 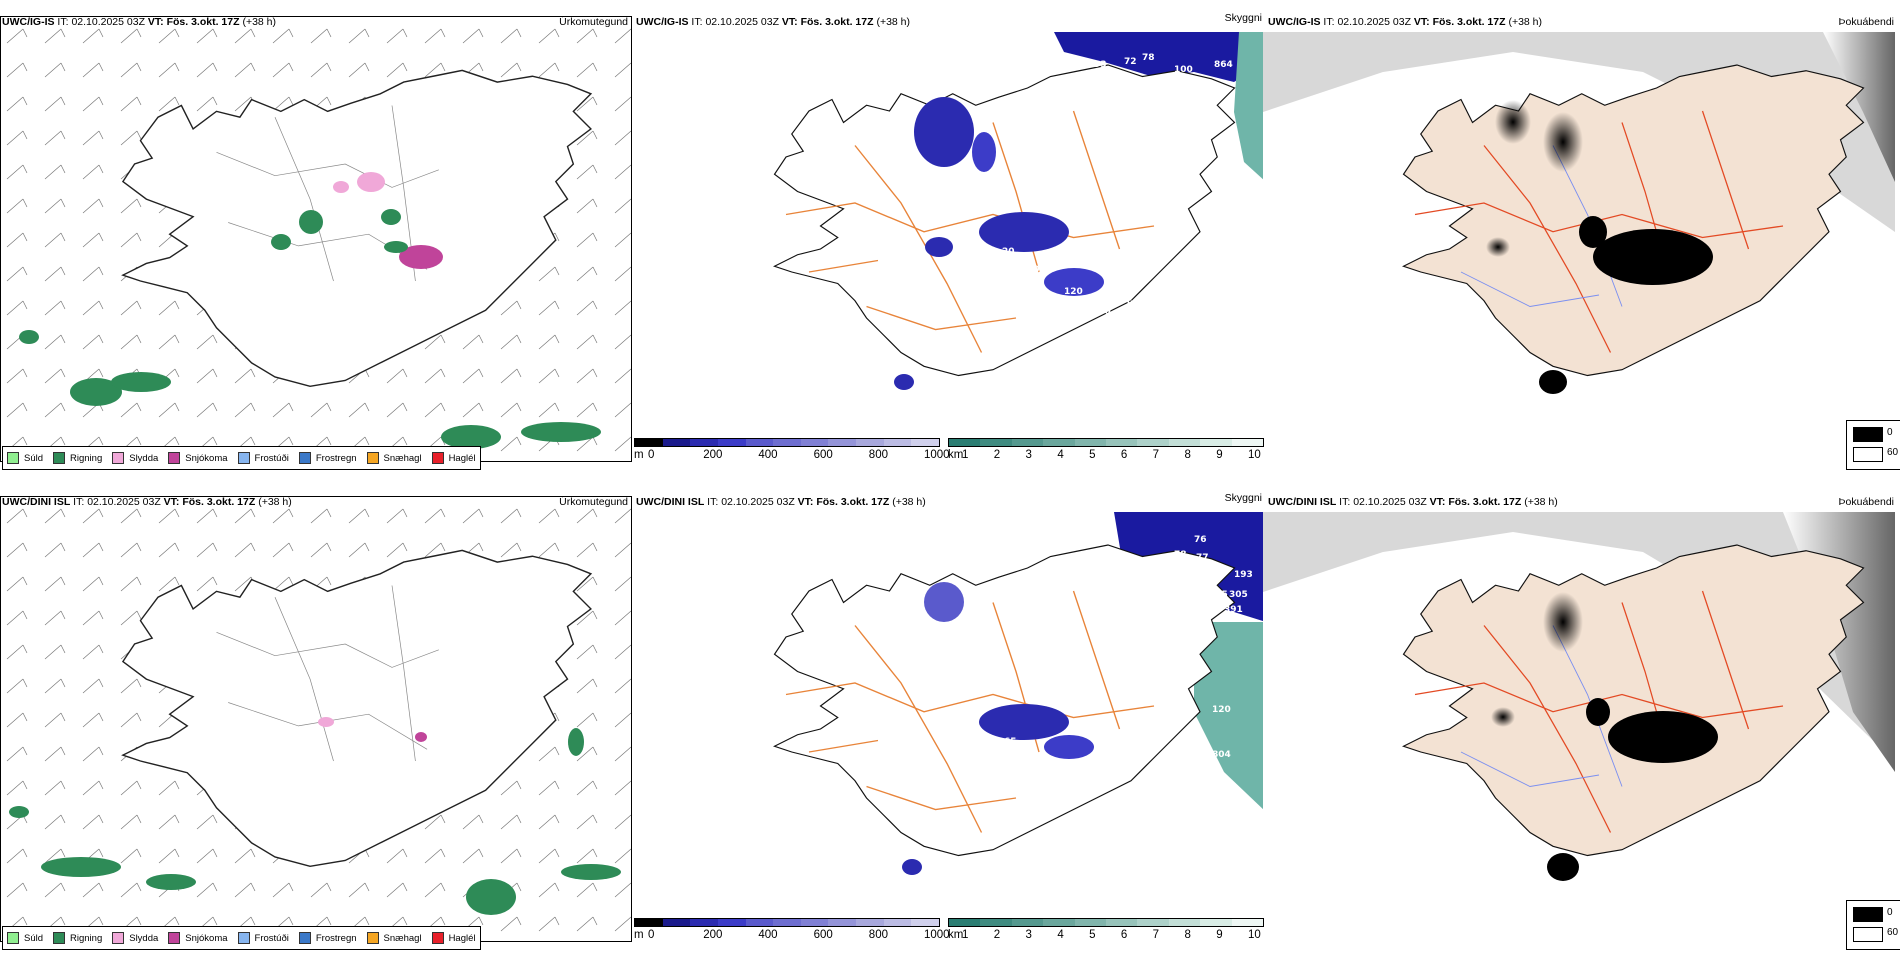 I want to click on cloud-base-value: 62, so click(x=1155, y=590).